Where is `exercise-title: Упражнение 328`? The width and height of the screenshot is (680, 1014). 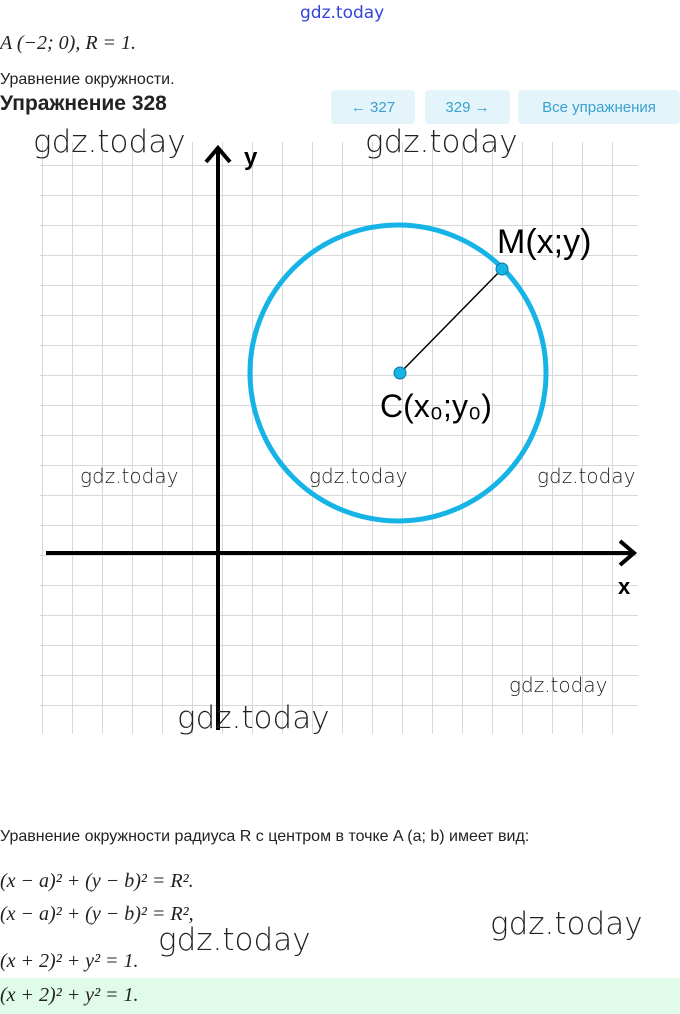
exercise-title: Упражнение 328 is located at coordinates (83, 103).